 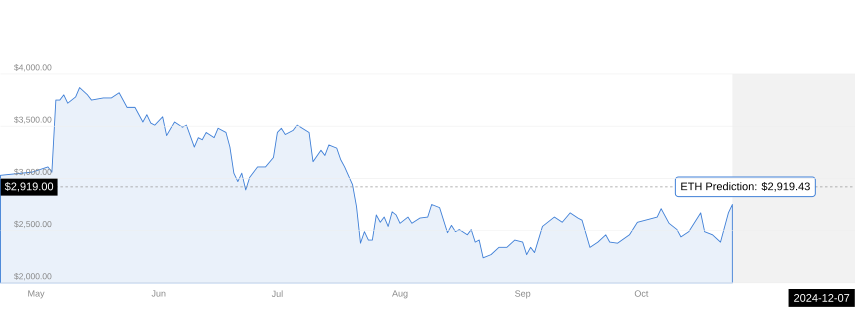 I want to click on y-tick-label: $2,500.00, so click(x=33, y=224).